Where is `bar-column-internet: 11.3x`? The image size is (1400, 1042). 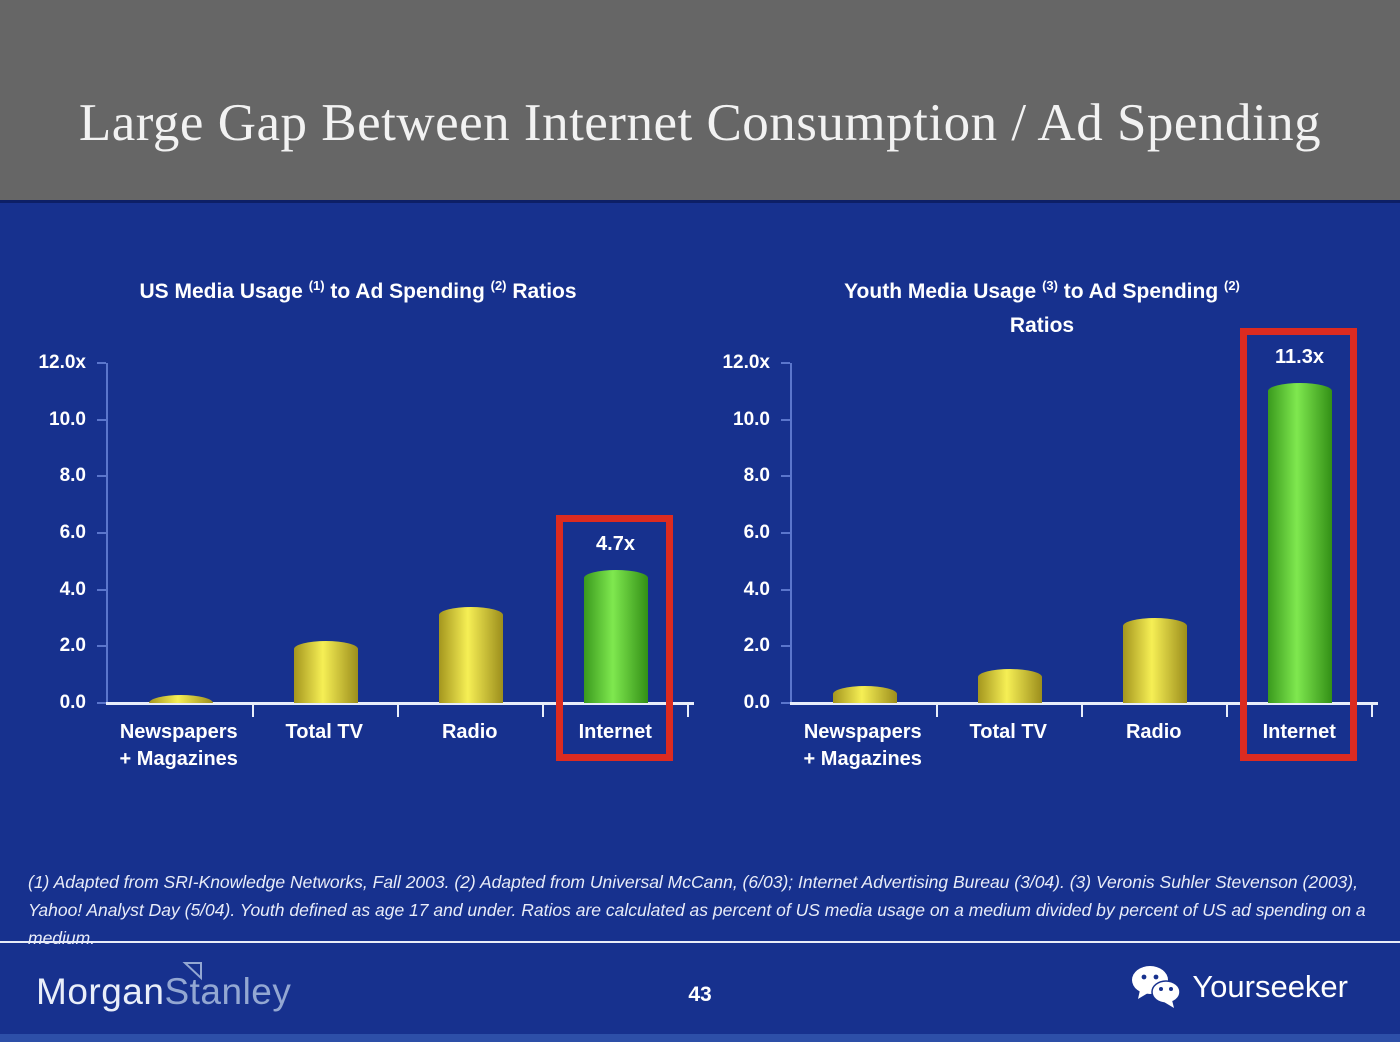
bar-column-internet: 11.3x is located at coordinates (1300, 544).